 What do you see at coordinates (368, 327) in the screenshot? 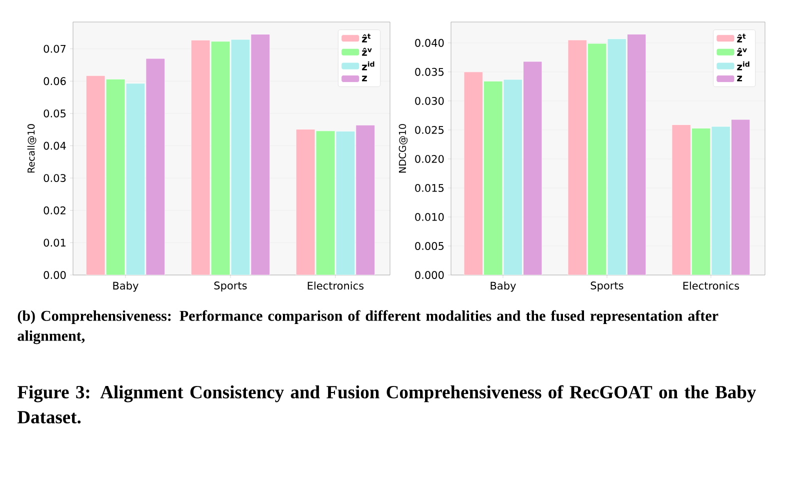
I see `text: (b) Comprehensiveness: Performance comparison of different modalities and the fused representation after alignment,` at bounding box center [368, 327].